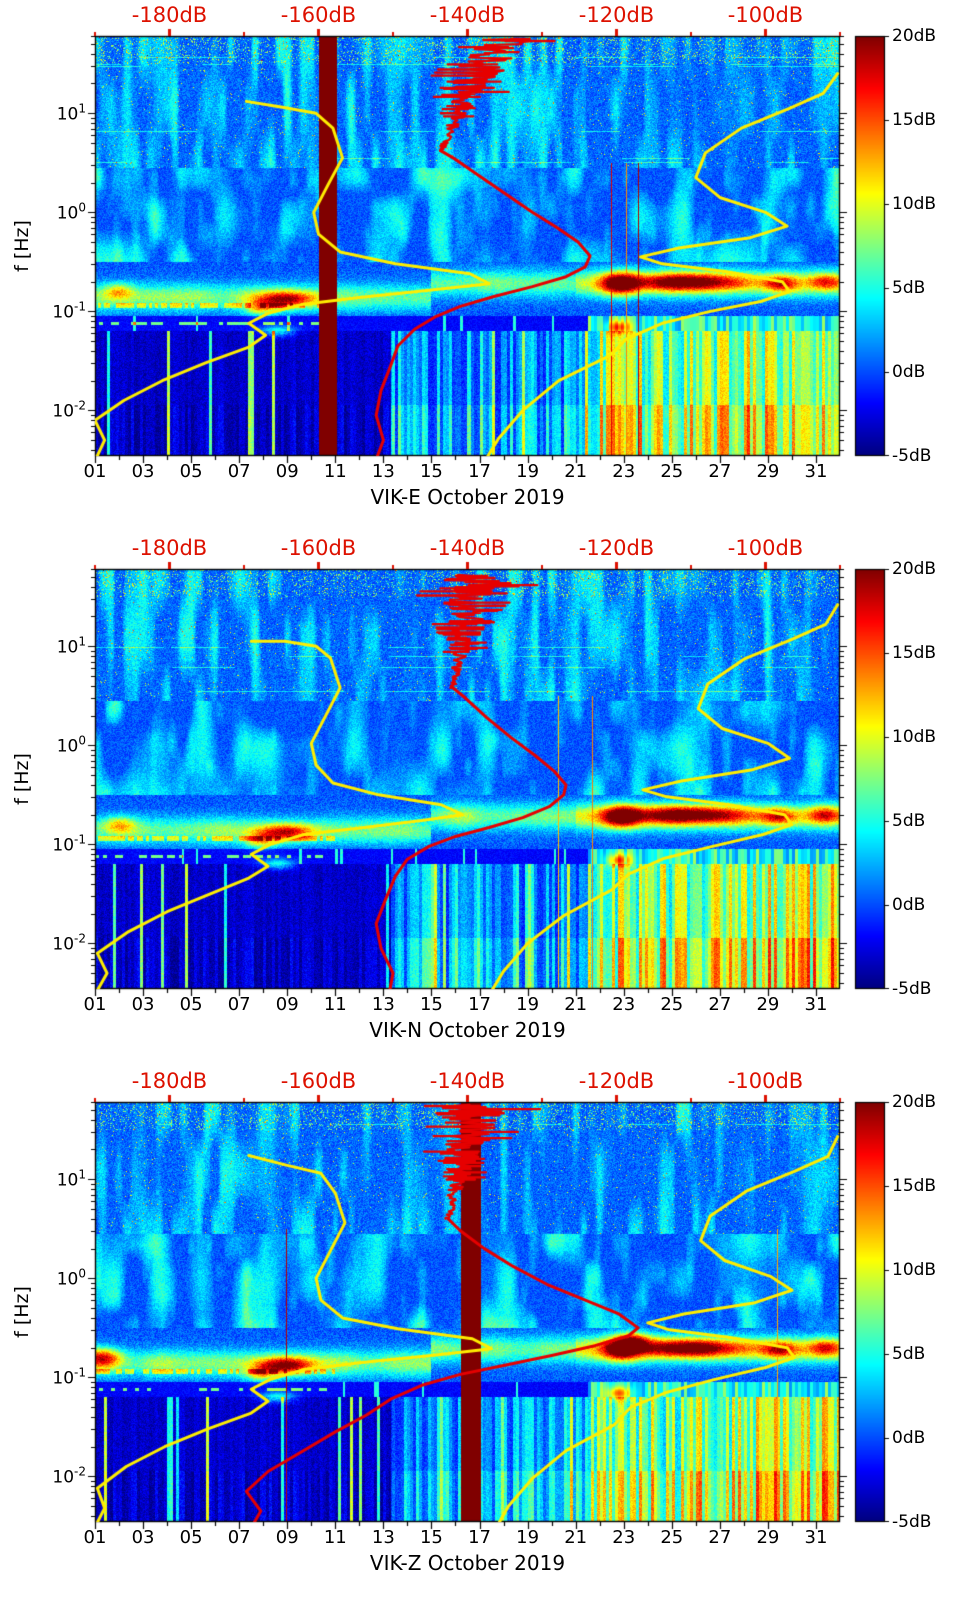  Describe the element at coordinates (467, 497) in the screenshot. I see `x-axis-title: VIK-E October 2019` at that location.